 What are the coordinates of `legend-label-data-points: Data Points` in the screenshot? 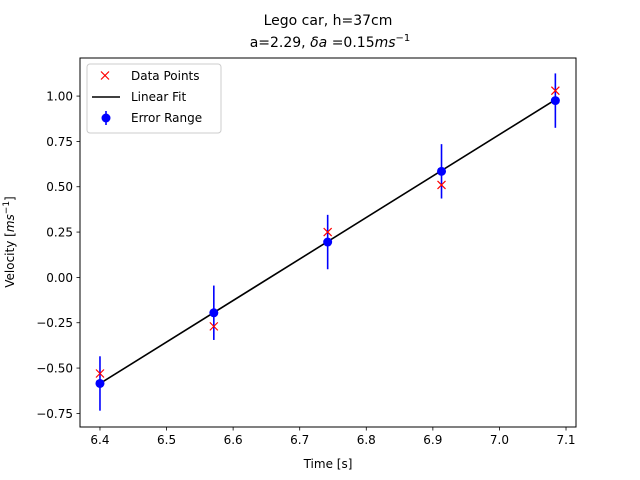 It's located at (165, 76).